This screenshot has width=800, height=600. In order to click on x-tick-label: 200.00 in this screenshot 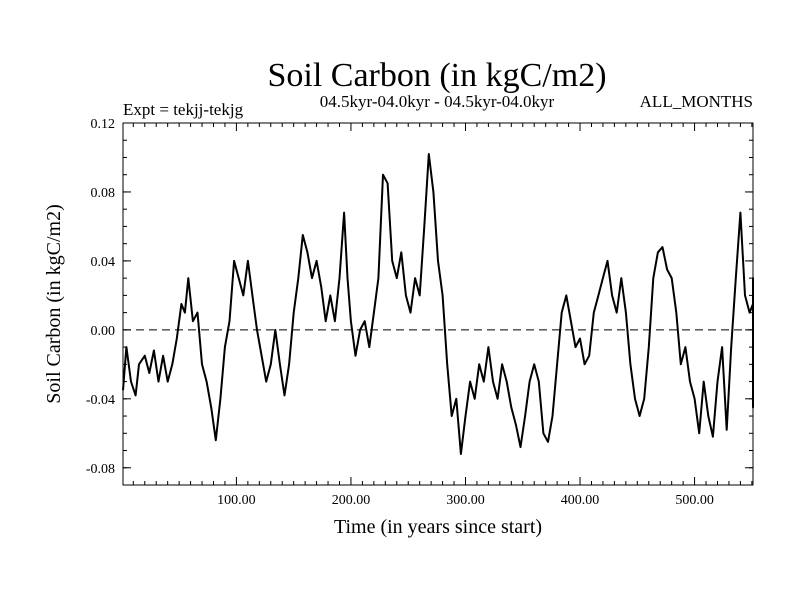, I will do `click(351, 500)`.